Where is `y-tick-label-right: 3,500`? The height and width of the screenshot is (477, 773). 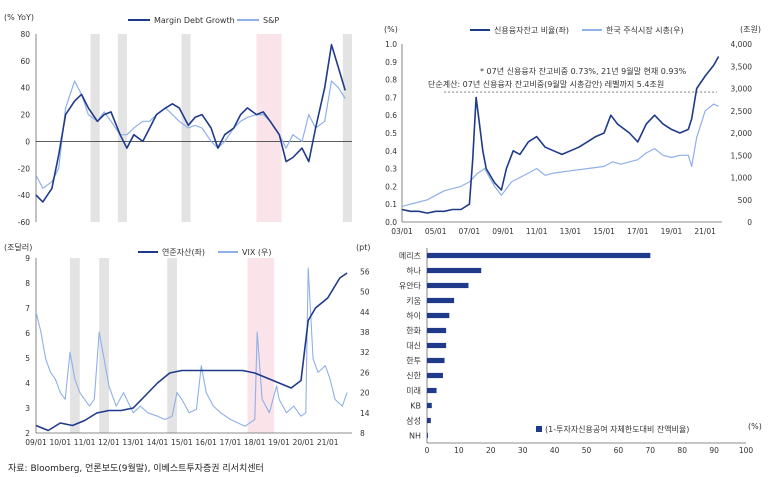 y-tick-label-right: 3,500 is located at coordinates (742, 66).